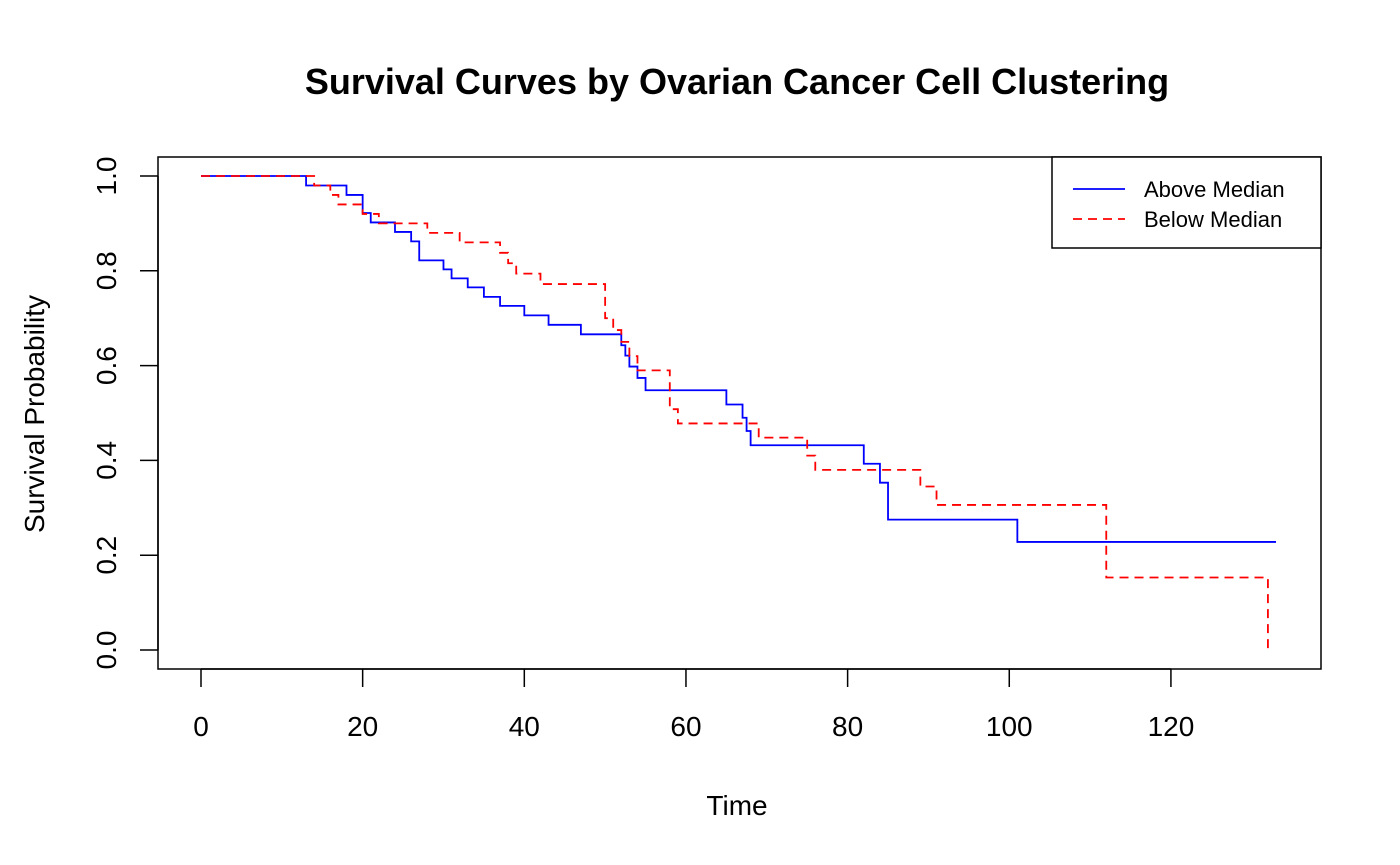 The image size is (1400, 865). What do you see at coordinates (106, 365) in the screenshot?
I see `y-tick-label: 0.6` at bounding box center [106, 365].